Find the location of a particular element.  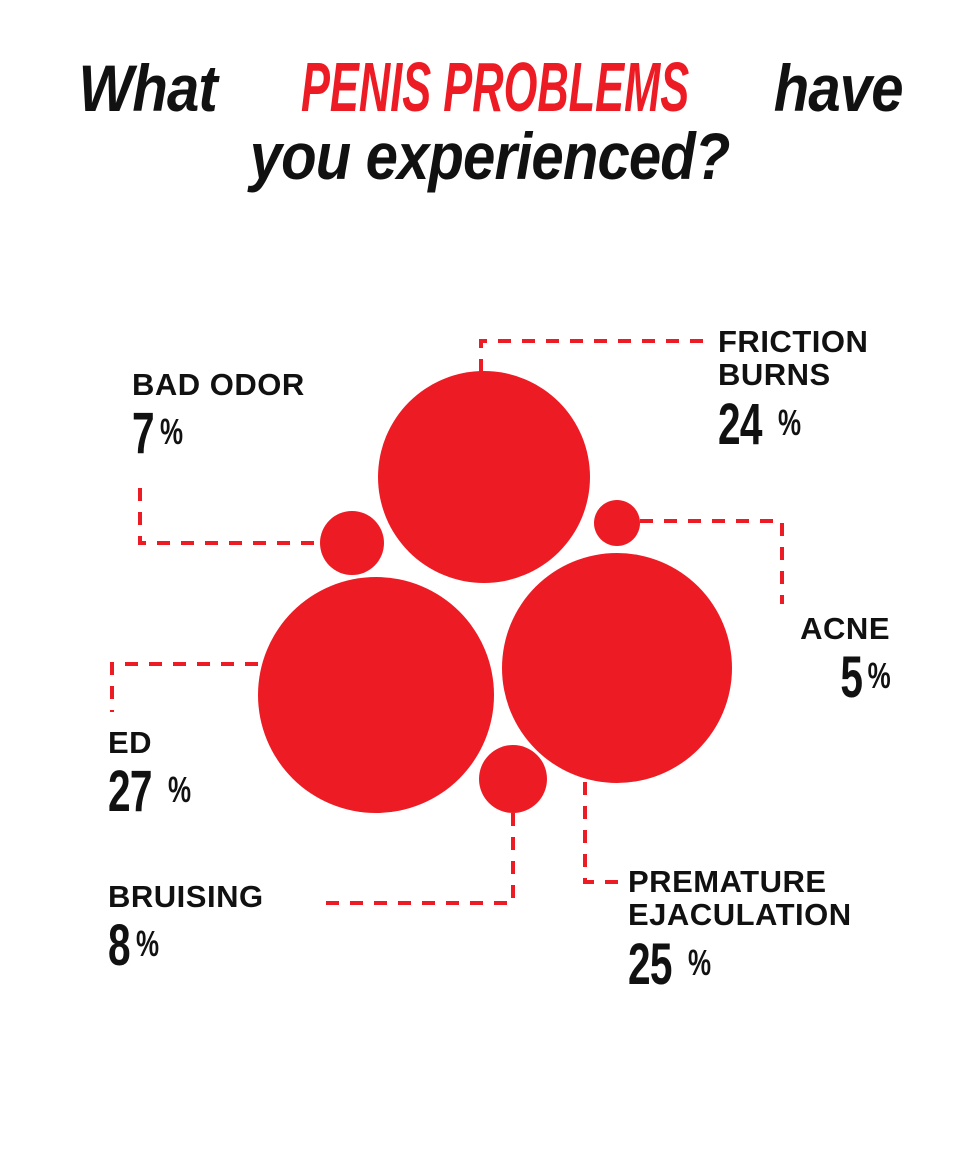

callout-acne-value: 5% is located at coordinates (795, 678).